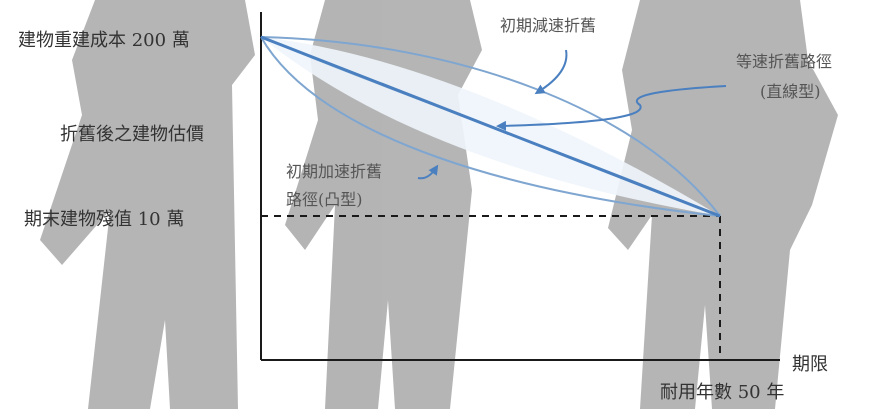 This screenshot has width=882, height=413. I want to click on straight-line-arrow-icon, so click(611, 108).